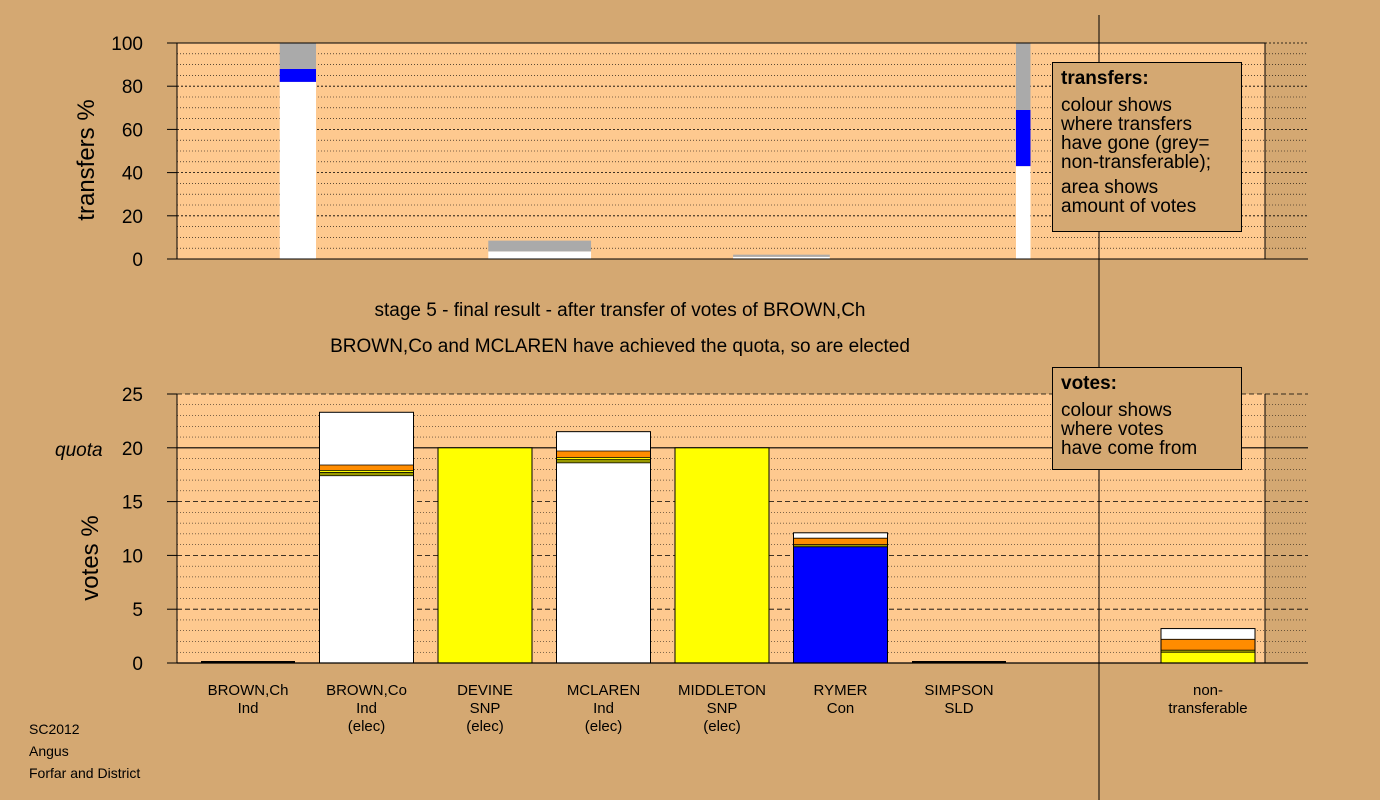  What do you see at coordinates (1089, 383) in the screenshot?
I see `votes-legend-title: votes:` at bounding box center [1089, 383].